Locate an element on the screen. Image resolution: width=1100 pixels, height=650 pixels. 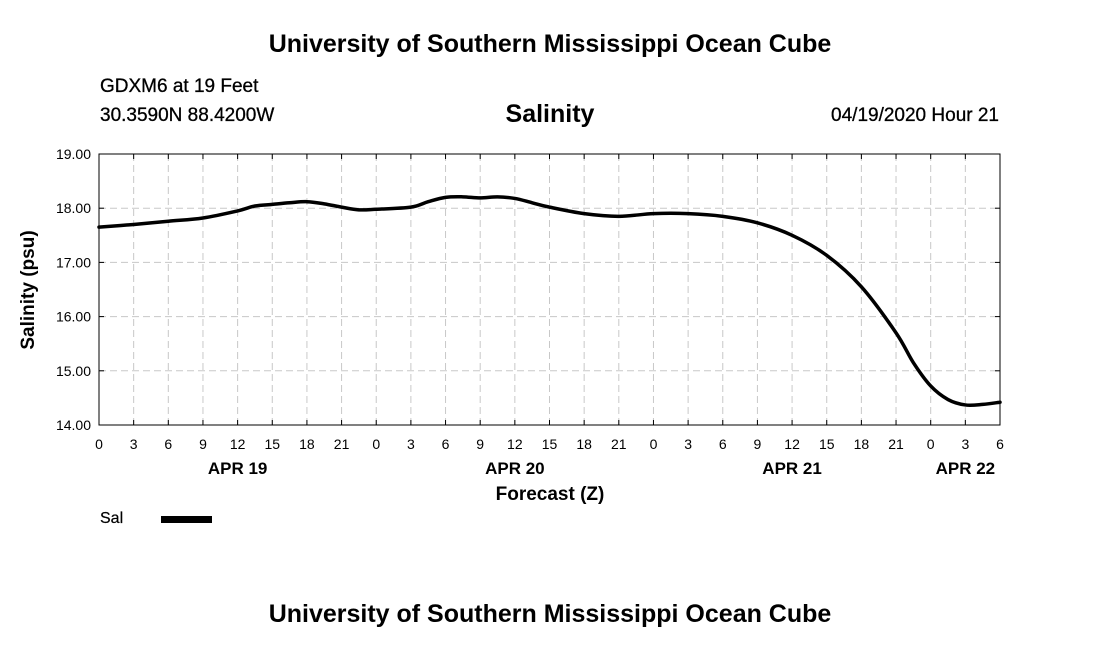
date-label: APR 20 is located at coordinates (515, 468).